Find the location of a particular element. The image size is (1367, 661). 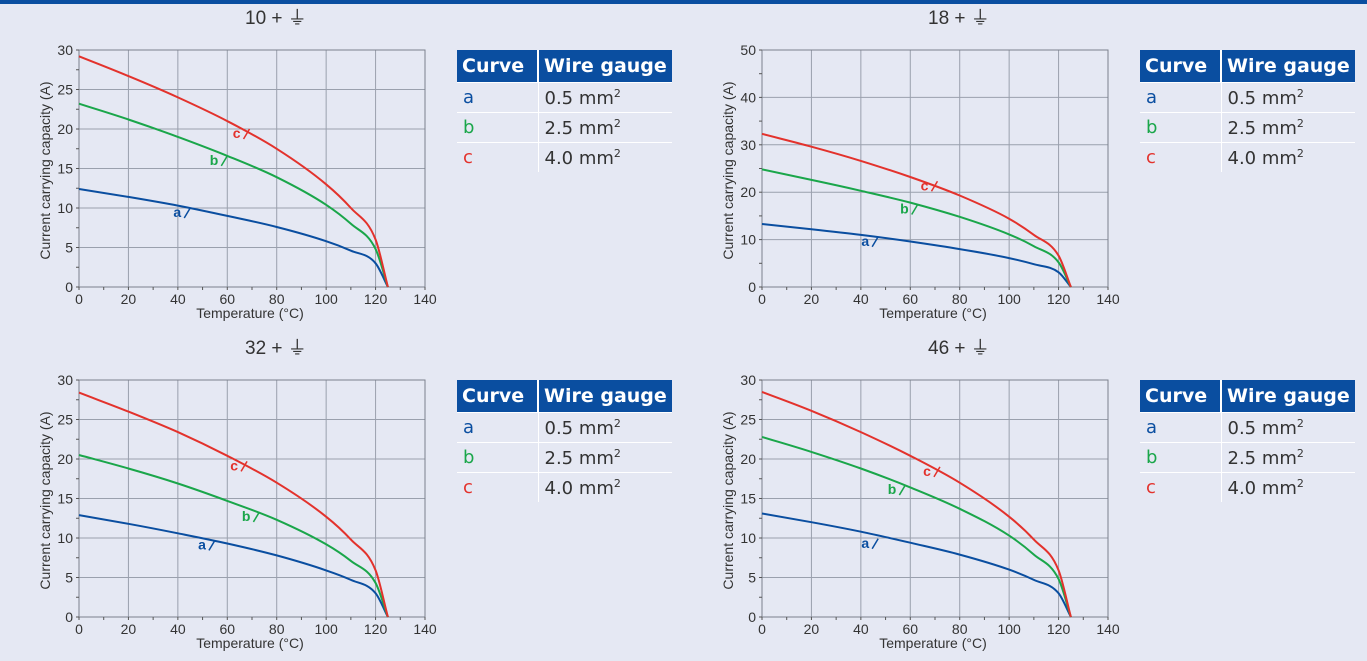

tick-labels: 0 20 40 60 80 100 120 140 0 5 10 15 20 25 30 is located at coordinates (929, 504).